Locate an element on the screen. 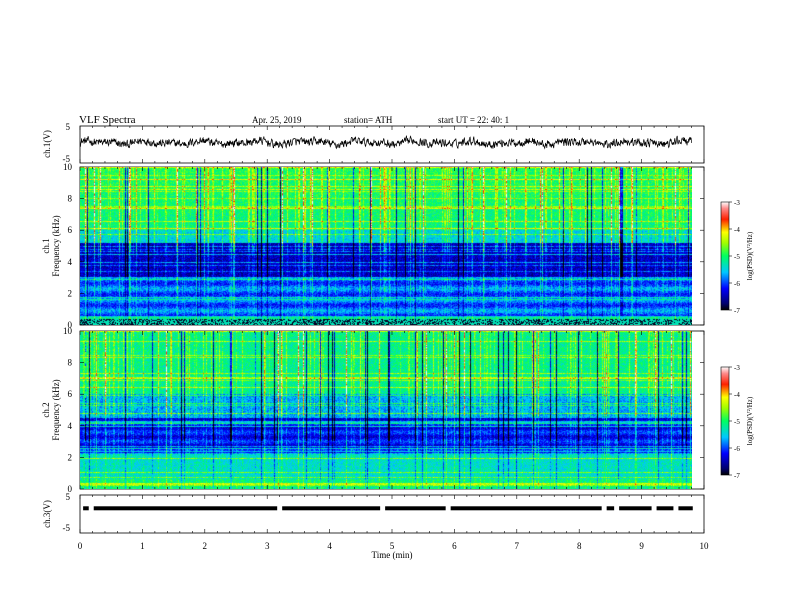 The image size is (792, 612). x-axis-label: Time (min) is located at coordinates (392, 555).